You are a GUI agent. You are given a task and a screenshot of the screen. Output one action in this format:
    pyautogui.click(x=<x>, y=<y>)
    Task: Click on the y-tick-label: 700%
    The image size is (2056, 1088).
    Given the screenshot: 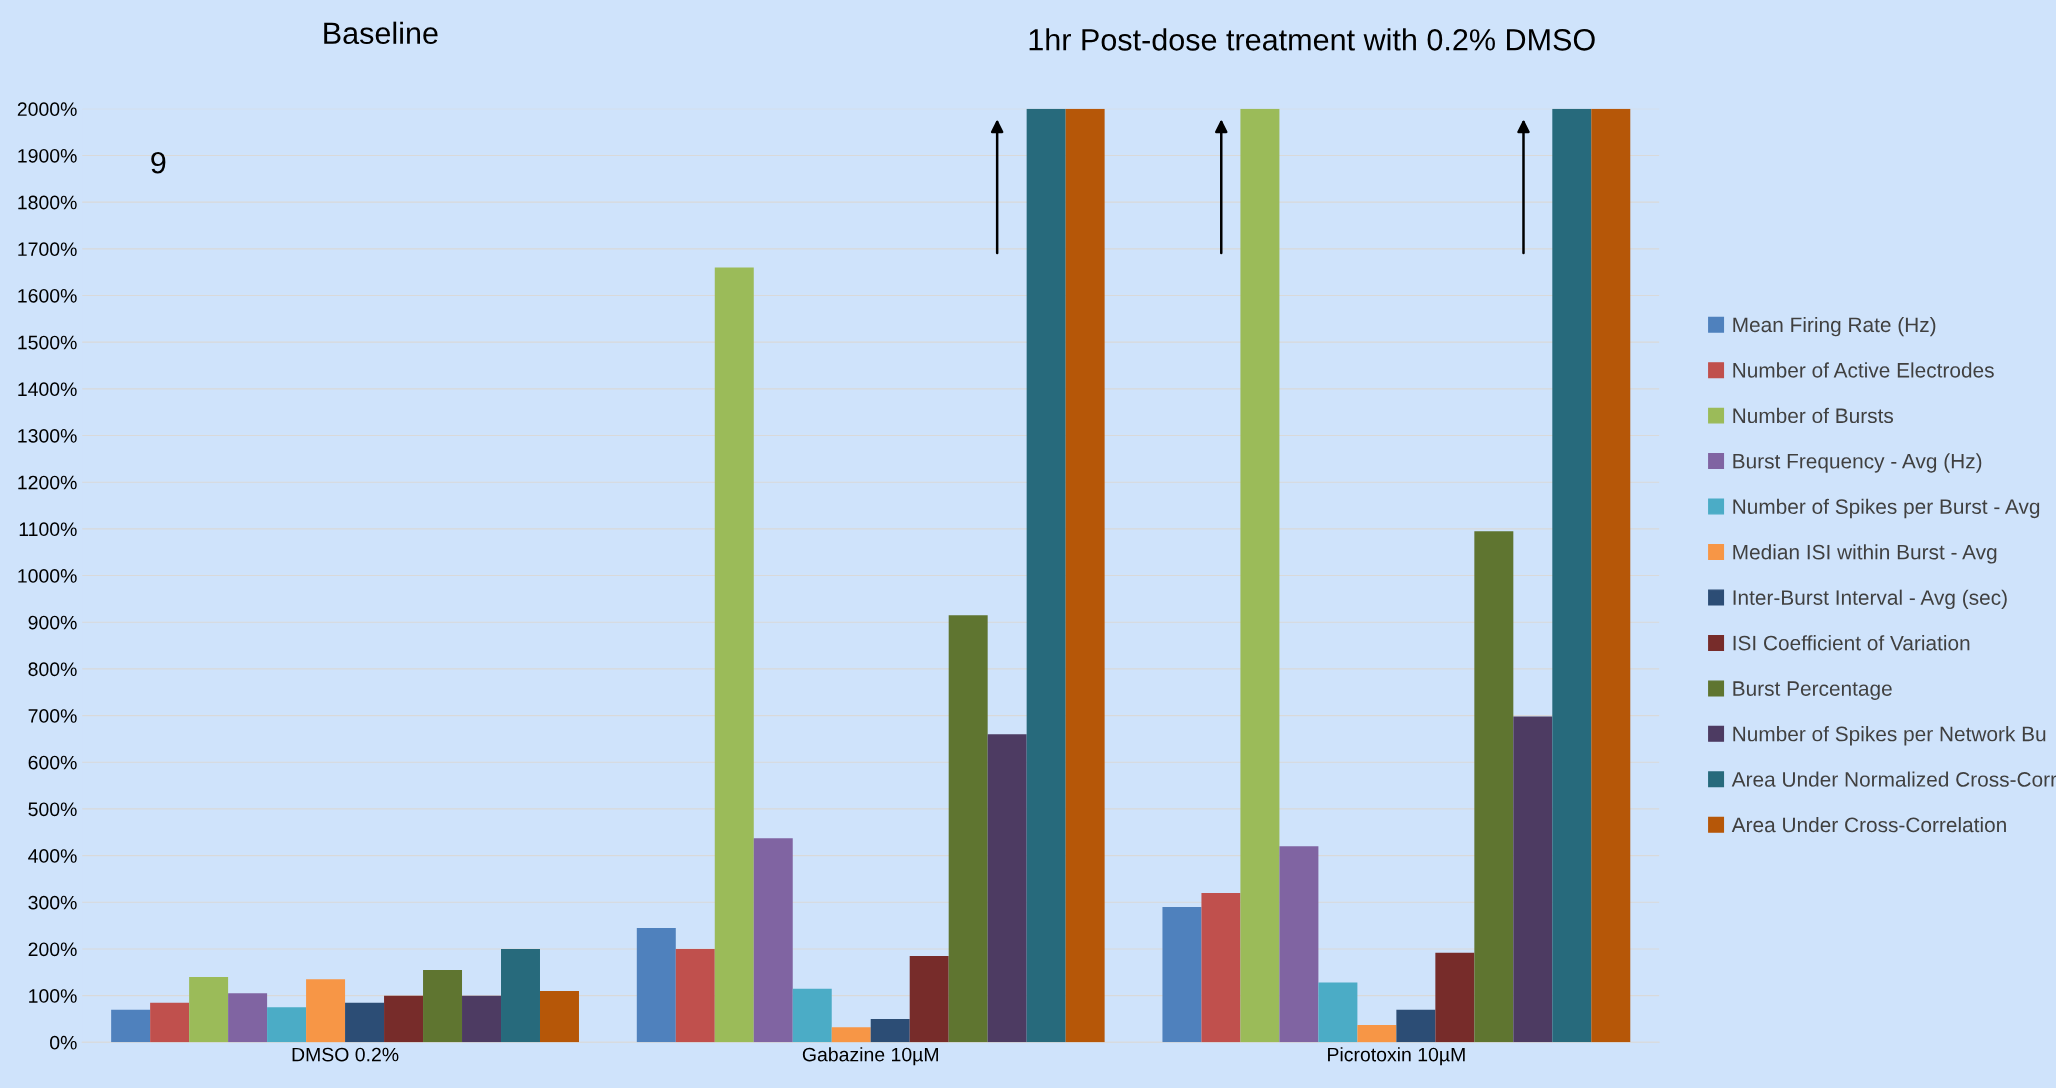 What is the action you would take?
    pyautogui.click(x=52, y=716)
    